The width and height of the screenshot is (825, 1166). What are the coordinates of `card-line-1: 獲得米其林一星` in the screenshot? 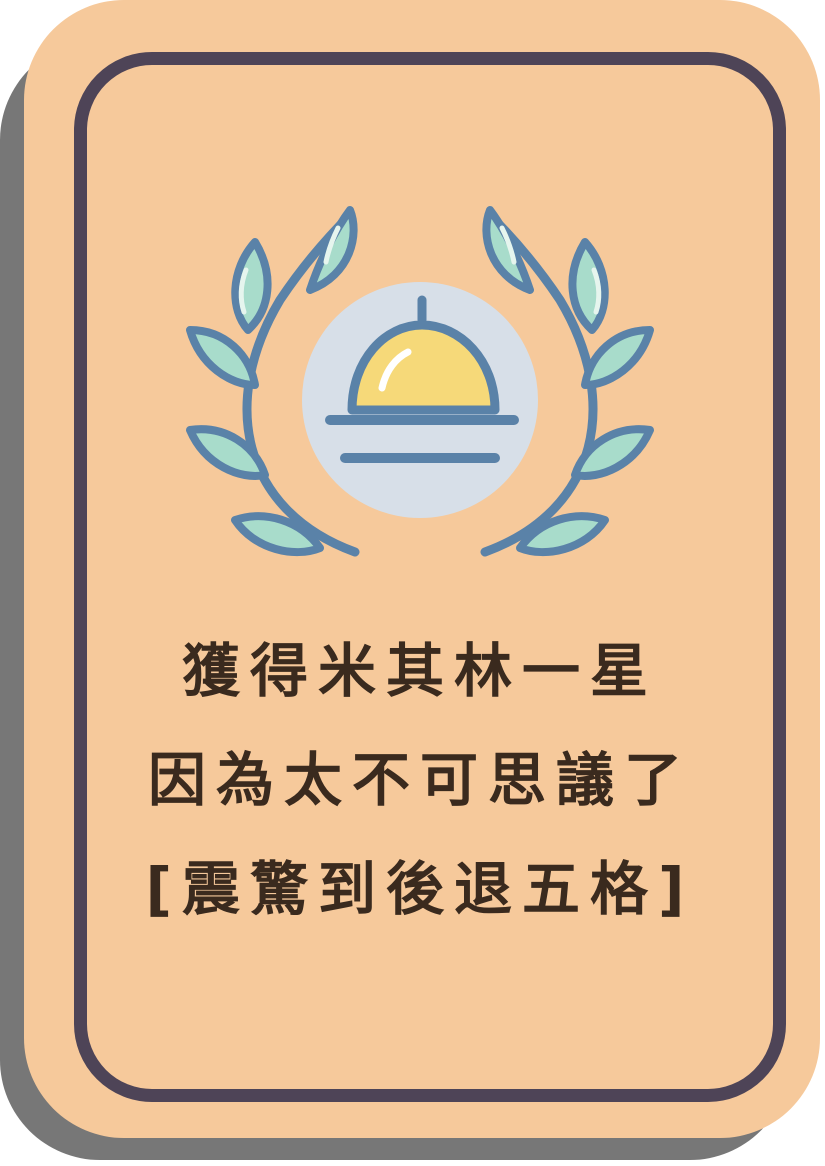 It's located at (419, 671).